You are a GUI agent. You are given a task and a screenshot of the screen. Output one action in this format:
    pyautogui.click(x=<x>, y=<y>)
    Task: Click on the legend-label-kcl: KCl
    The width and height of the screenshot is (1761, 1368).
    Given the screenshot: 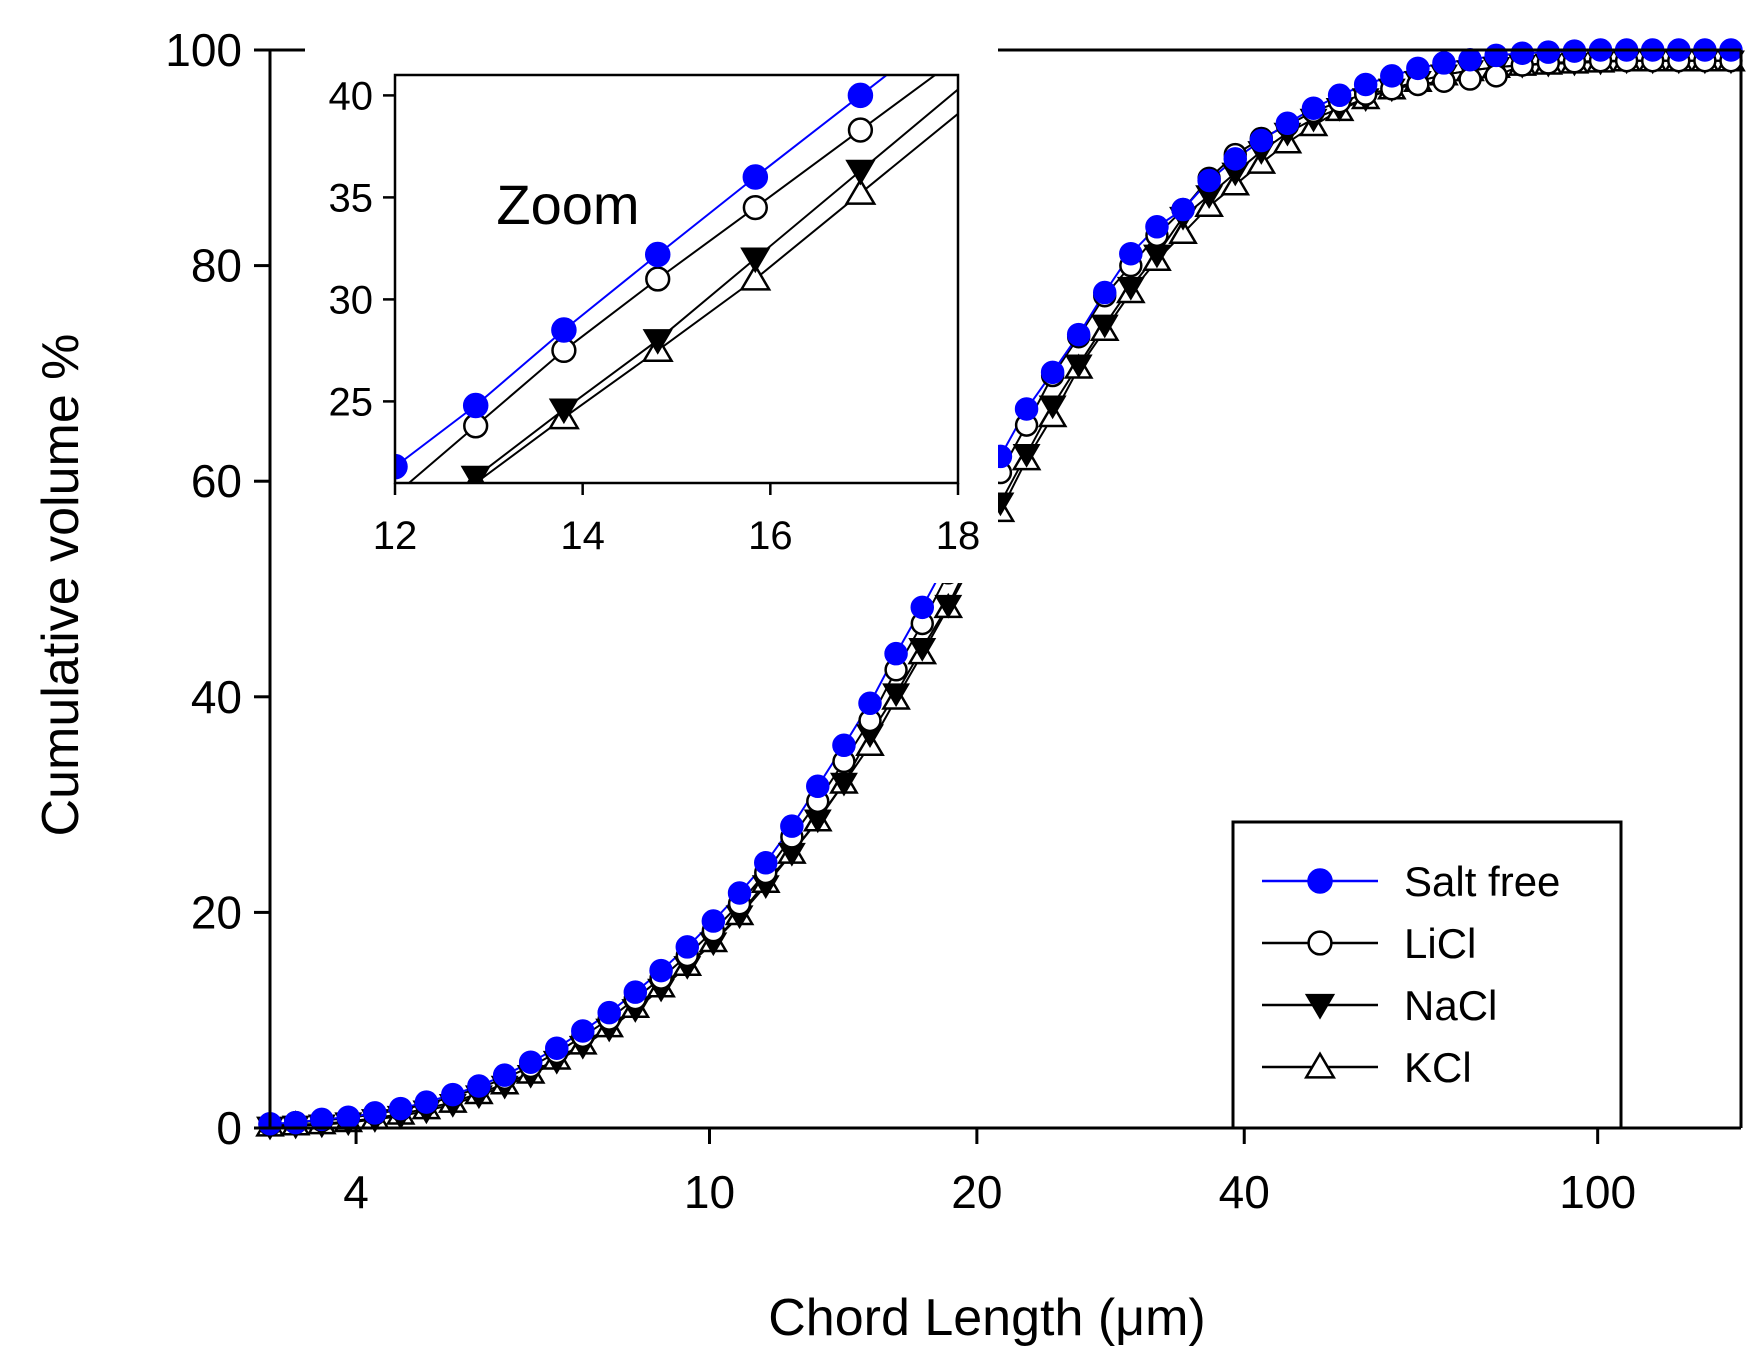 What is the action you would take?
    pyautogui.click(x=1438, y=1067)
    